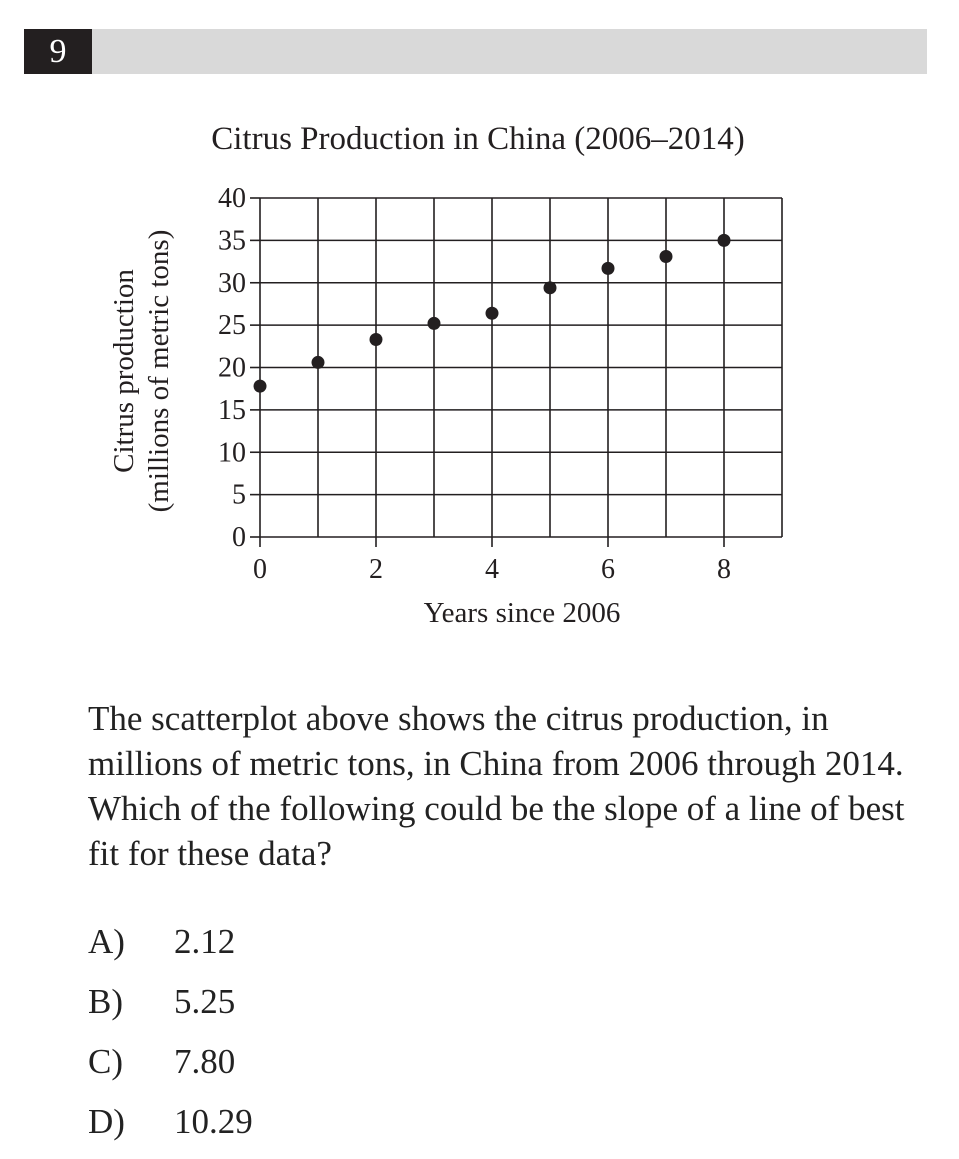 This screenshot has height=1159, width=959. I want to click on choice-letter: D), so click(106, 1121).